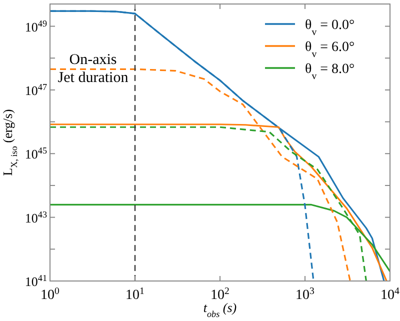 This screenshot has height=321, width=400. Describe the element at coordinates (330, 28) in the screenshot. I see `legend-label: θ$_{v}$ = 0.0°` at that location.